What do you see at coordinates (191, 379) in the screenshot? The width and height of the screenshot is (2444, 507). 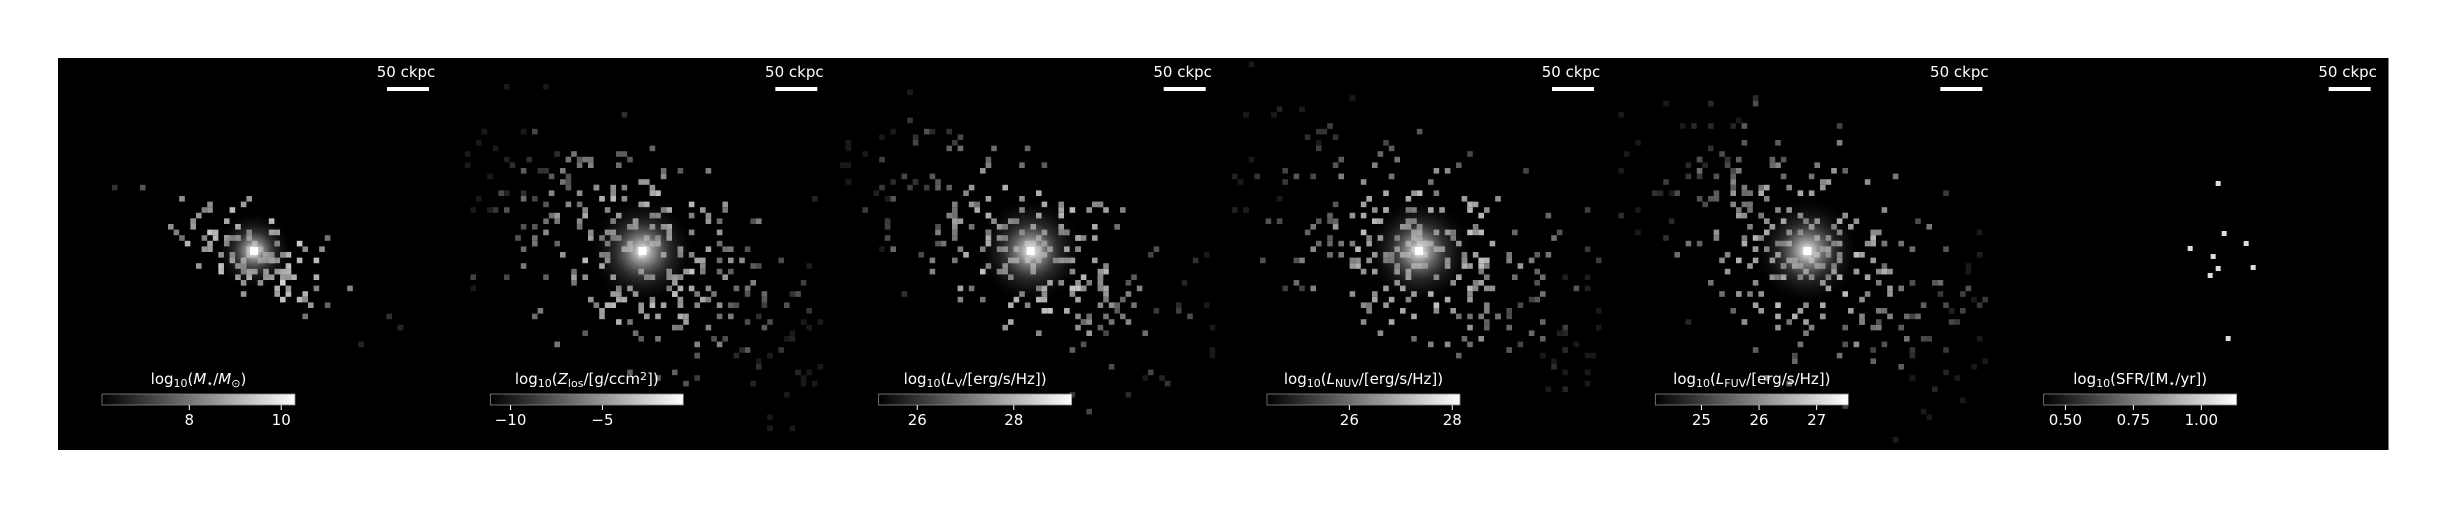 I see `colorbar-label-part: (` at bounding box center [191, 379].